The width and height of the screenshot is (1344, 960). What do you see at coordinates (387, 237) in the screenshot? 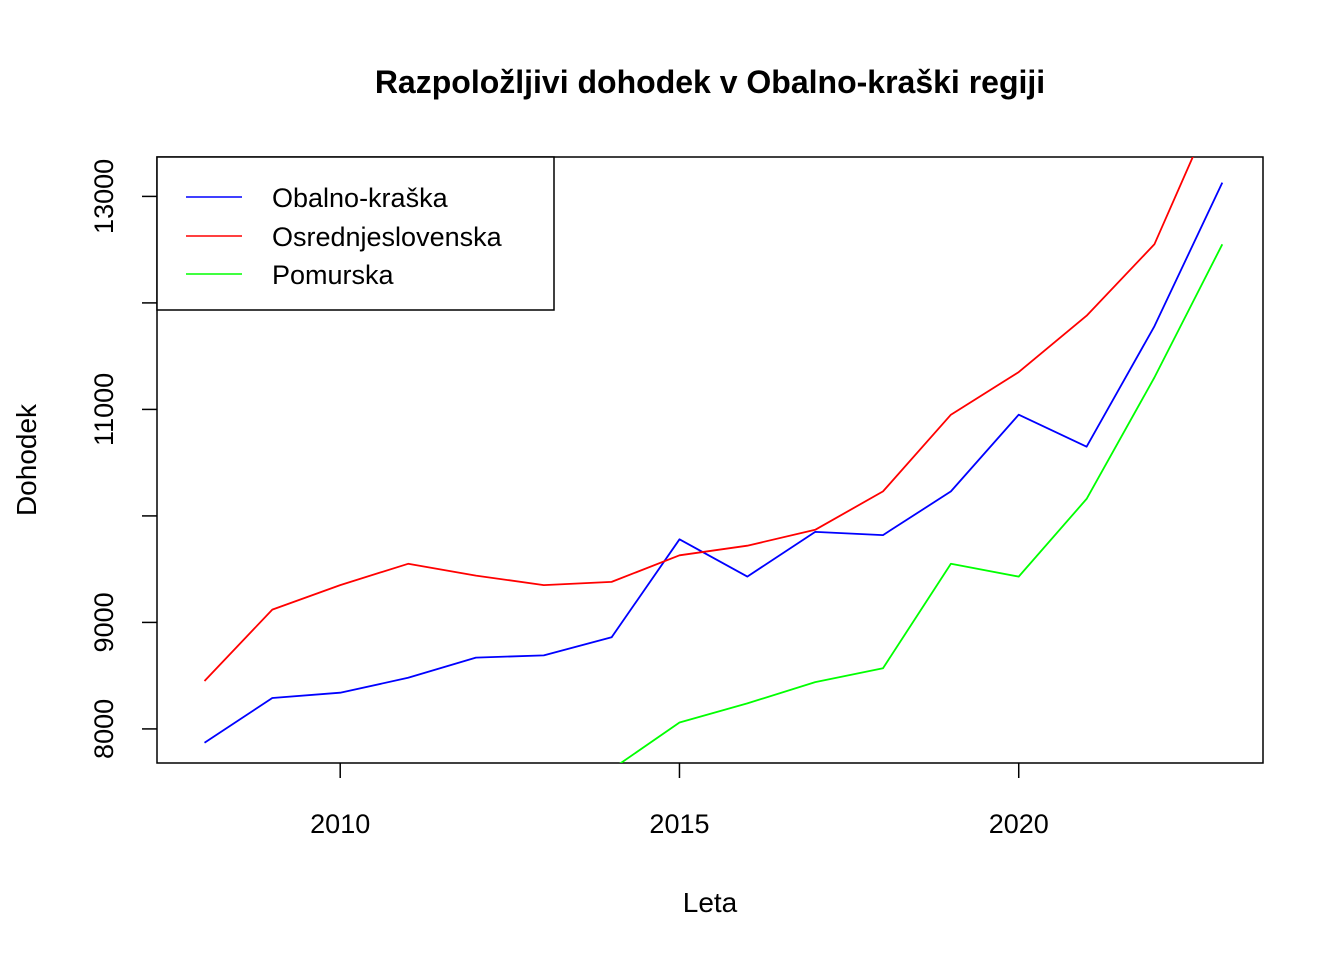
I see `legend-label-osrednjeslovenska: Osrednjeslovenska` at bounding box center [387, 237].